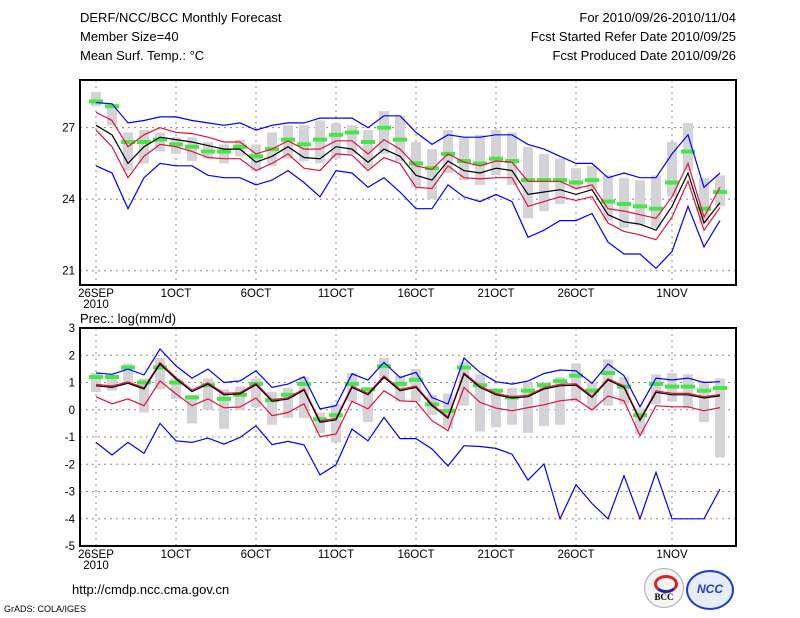 This screenshot has width=800, height=618. I want to click on precip-x-tick-label: 26SEP, so click(96, 555).